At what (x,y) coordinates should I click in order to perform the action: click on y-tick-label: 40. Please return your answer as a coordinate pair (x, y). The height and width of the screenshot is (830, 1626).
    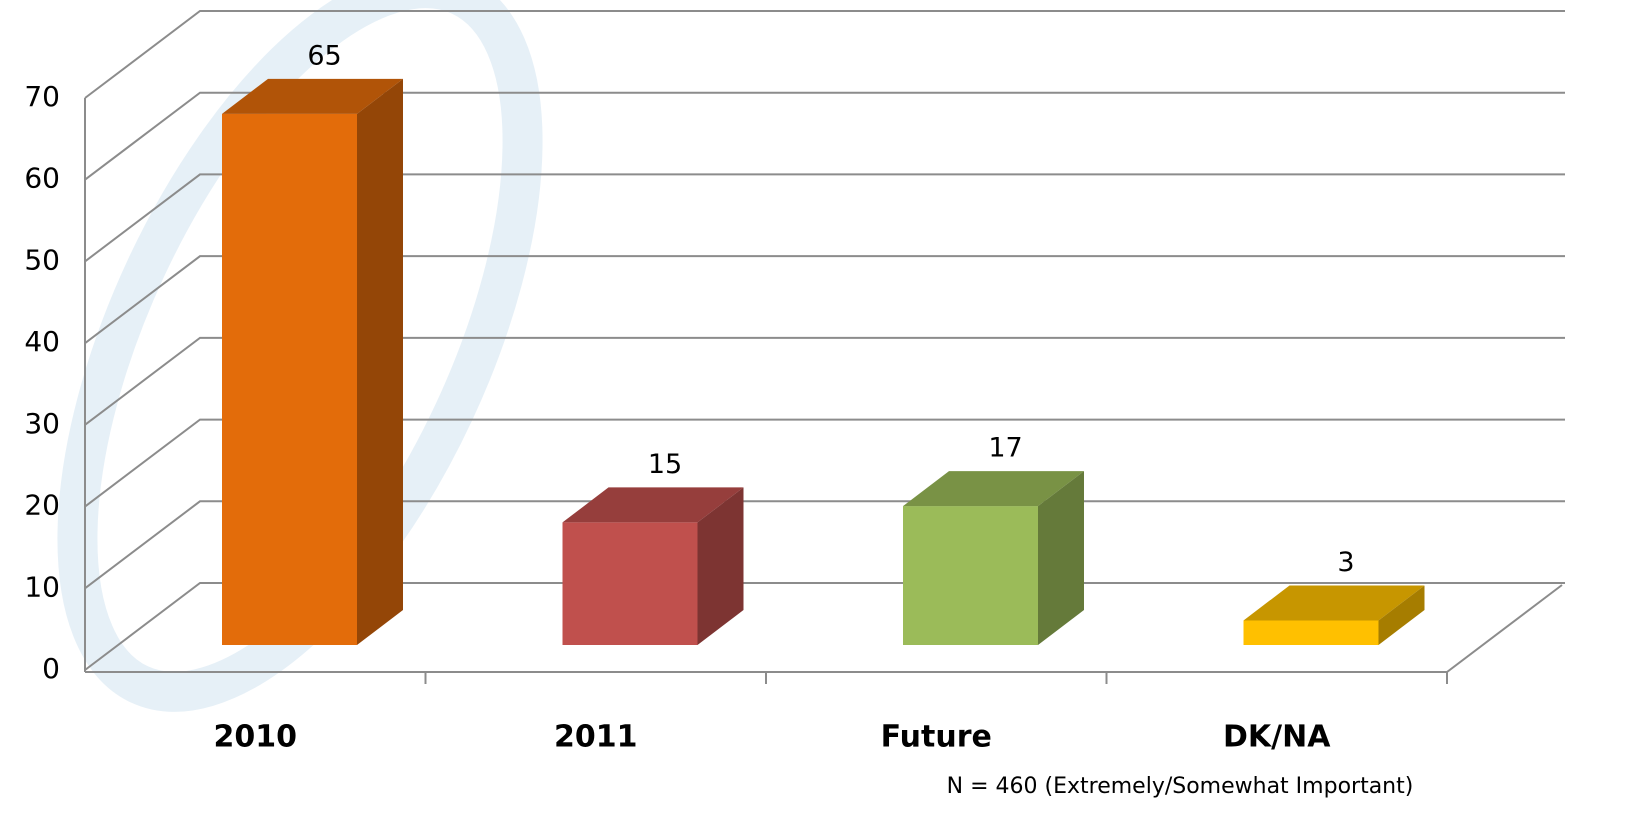
    Looking at the image, I should click on (42, 341).